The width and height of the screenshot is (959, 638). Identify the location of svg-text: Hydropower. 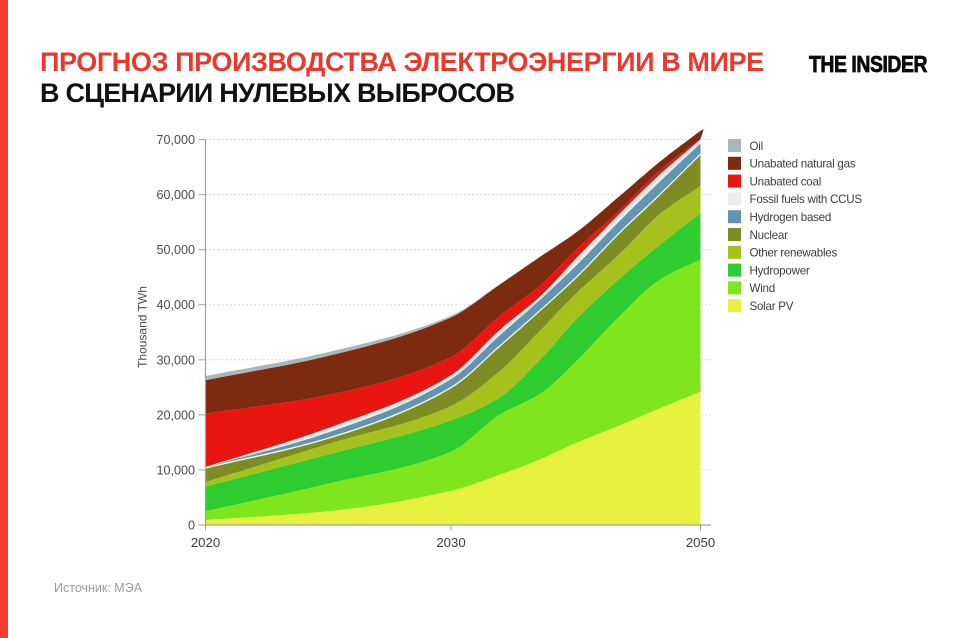
(780, 270).